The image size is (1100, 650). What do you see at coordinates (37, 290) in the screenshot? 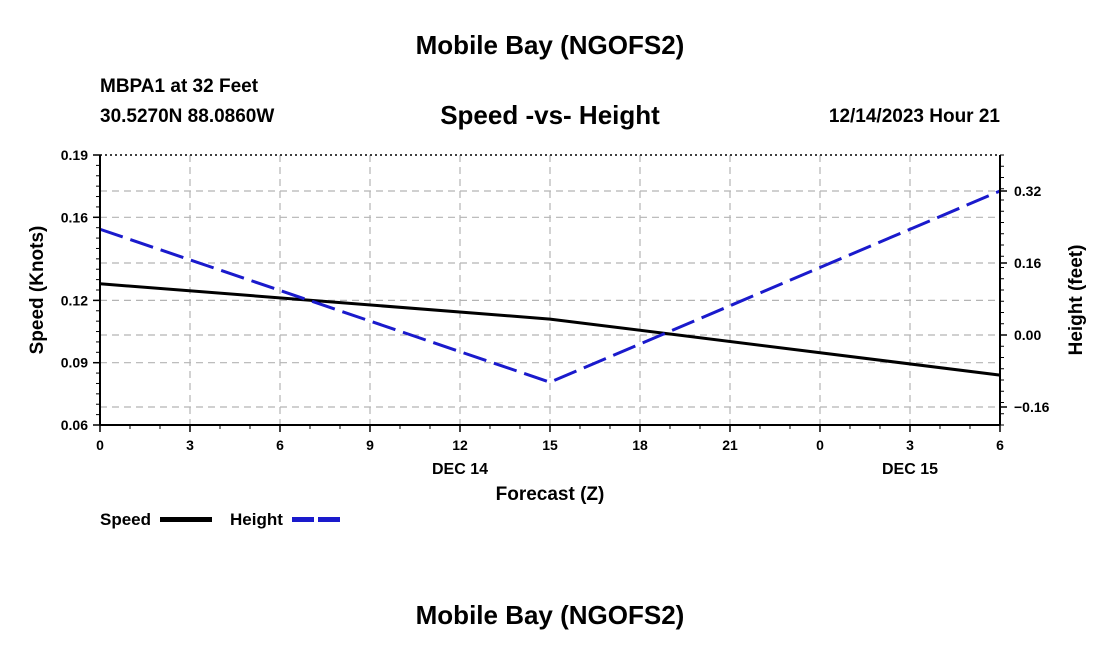
I see `y-left-axis-title: Speed (Knots)` at bounding box center [37, 290].